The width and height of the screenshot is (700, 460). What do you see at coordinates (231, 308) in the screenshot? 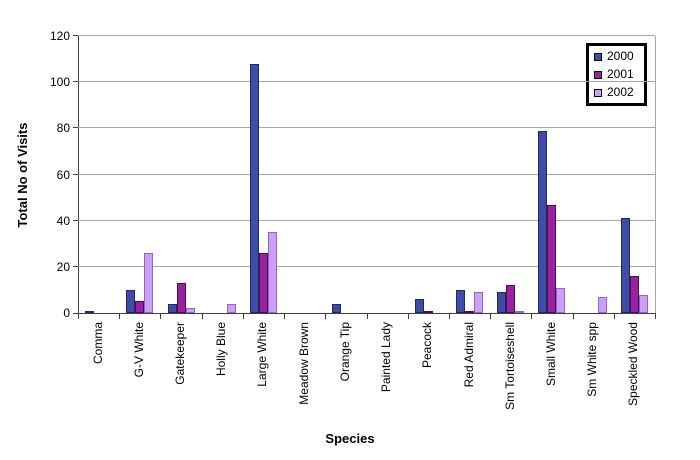
I see `bar-2002-holly-blue` at bounding box center [231, 308].